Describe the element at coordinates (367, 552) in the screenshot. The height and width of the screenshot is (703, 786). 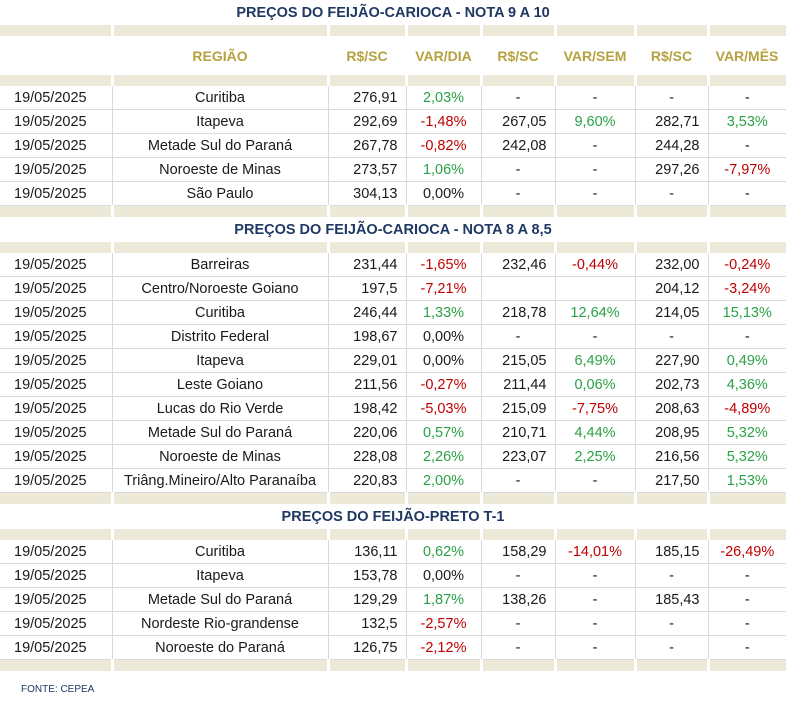
I see `price-cell: 136,11` at that location.